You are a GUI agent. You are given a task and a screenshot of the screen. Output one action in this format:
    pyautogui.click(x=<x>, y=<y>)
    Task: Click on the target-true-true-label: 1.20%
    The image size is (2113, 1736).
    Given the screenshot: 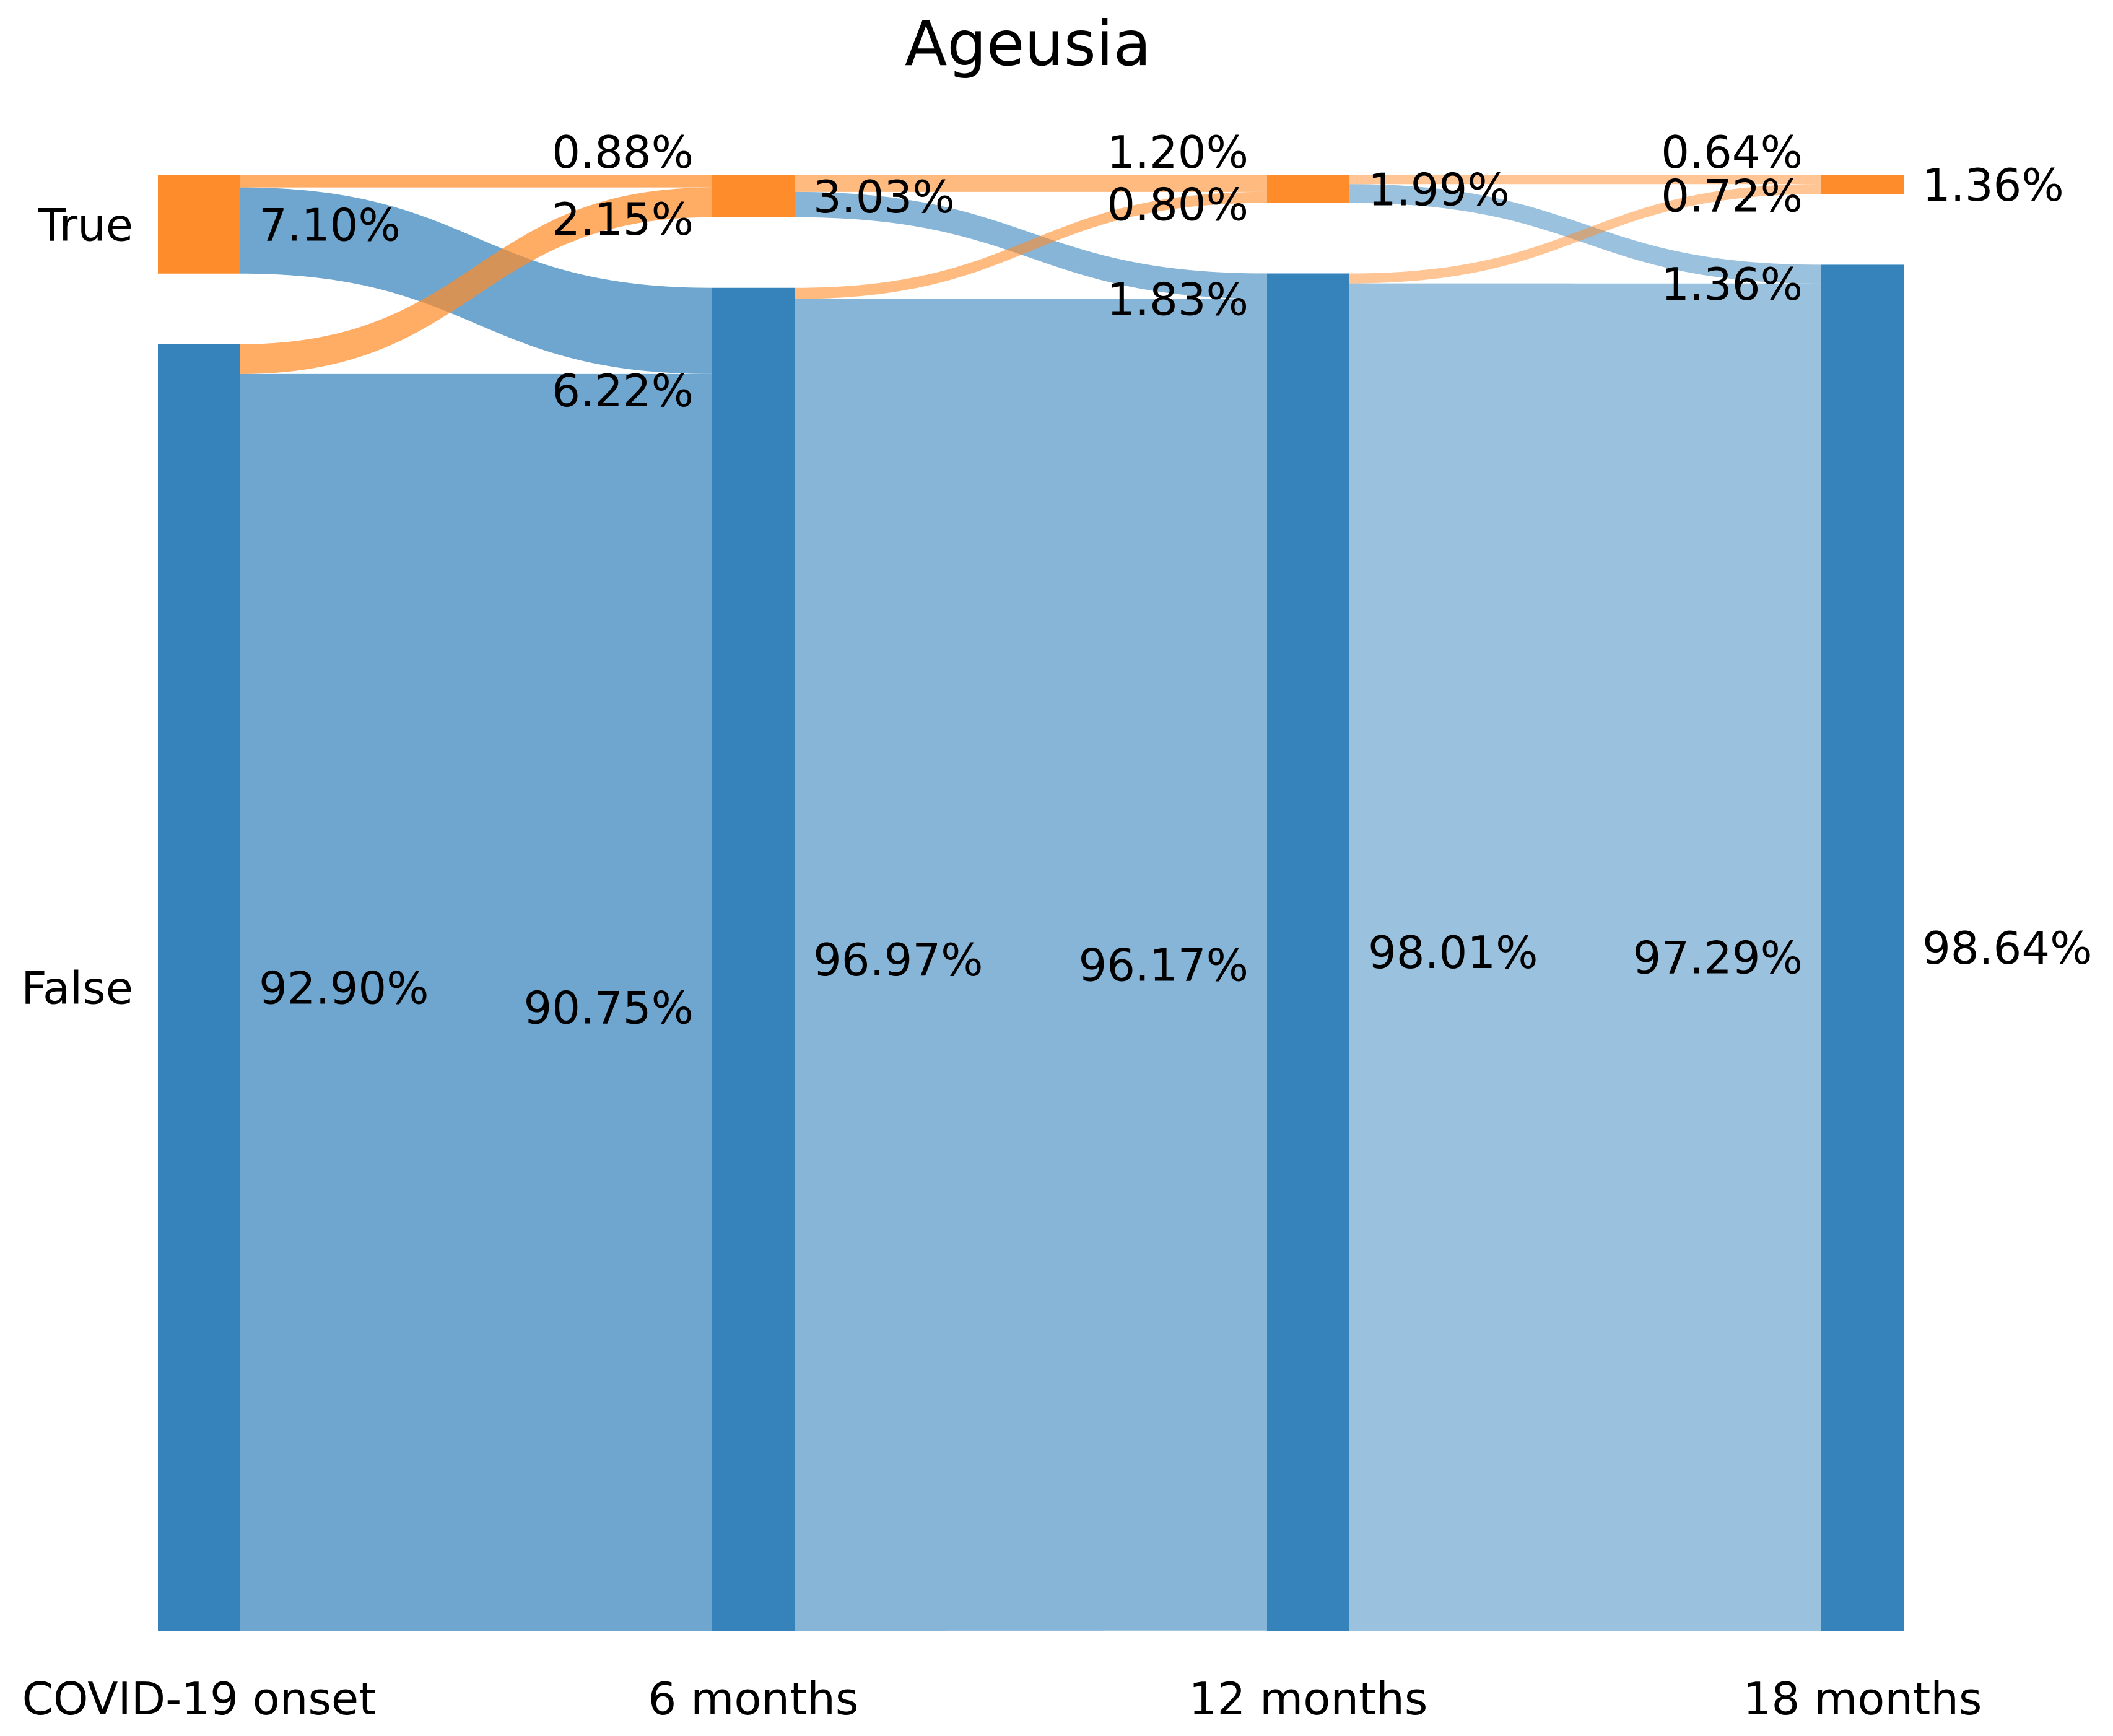 What is the action you would take?
    pyautogui.click(x=1177, y=152)
    